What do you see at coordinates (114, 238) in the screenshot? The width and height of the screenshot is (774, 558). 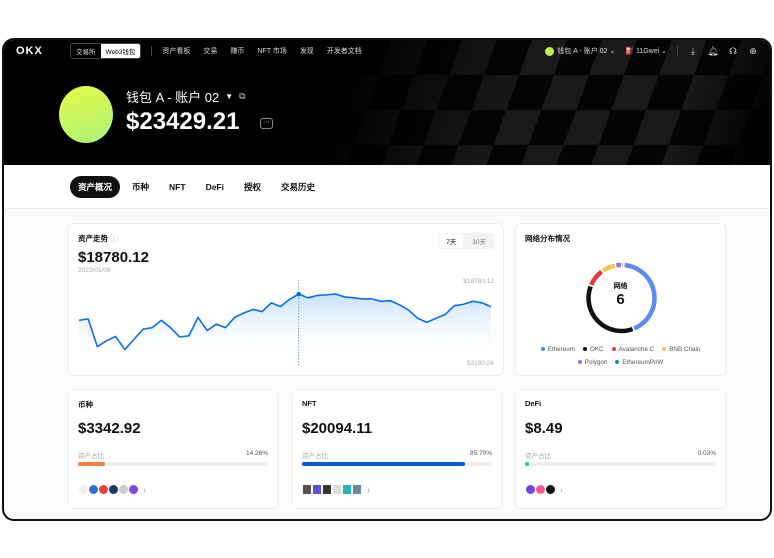 I see `info-icon: ⓘ` at bounding box center [114, 238].